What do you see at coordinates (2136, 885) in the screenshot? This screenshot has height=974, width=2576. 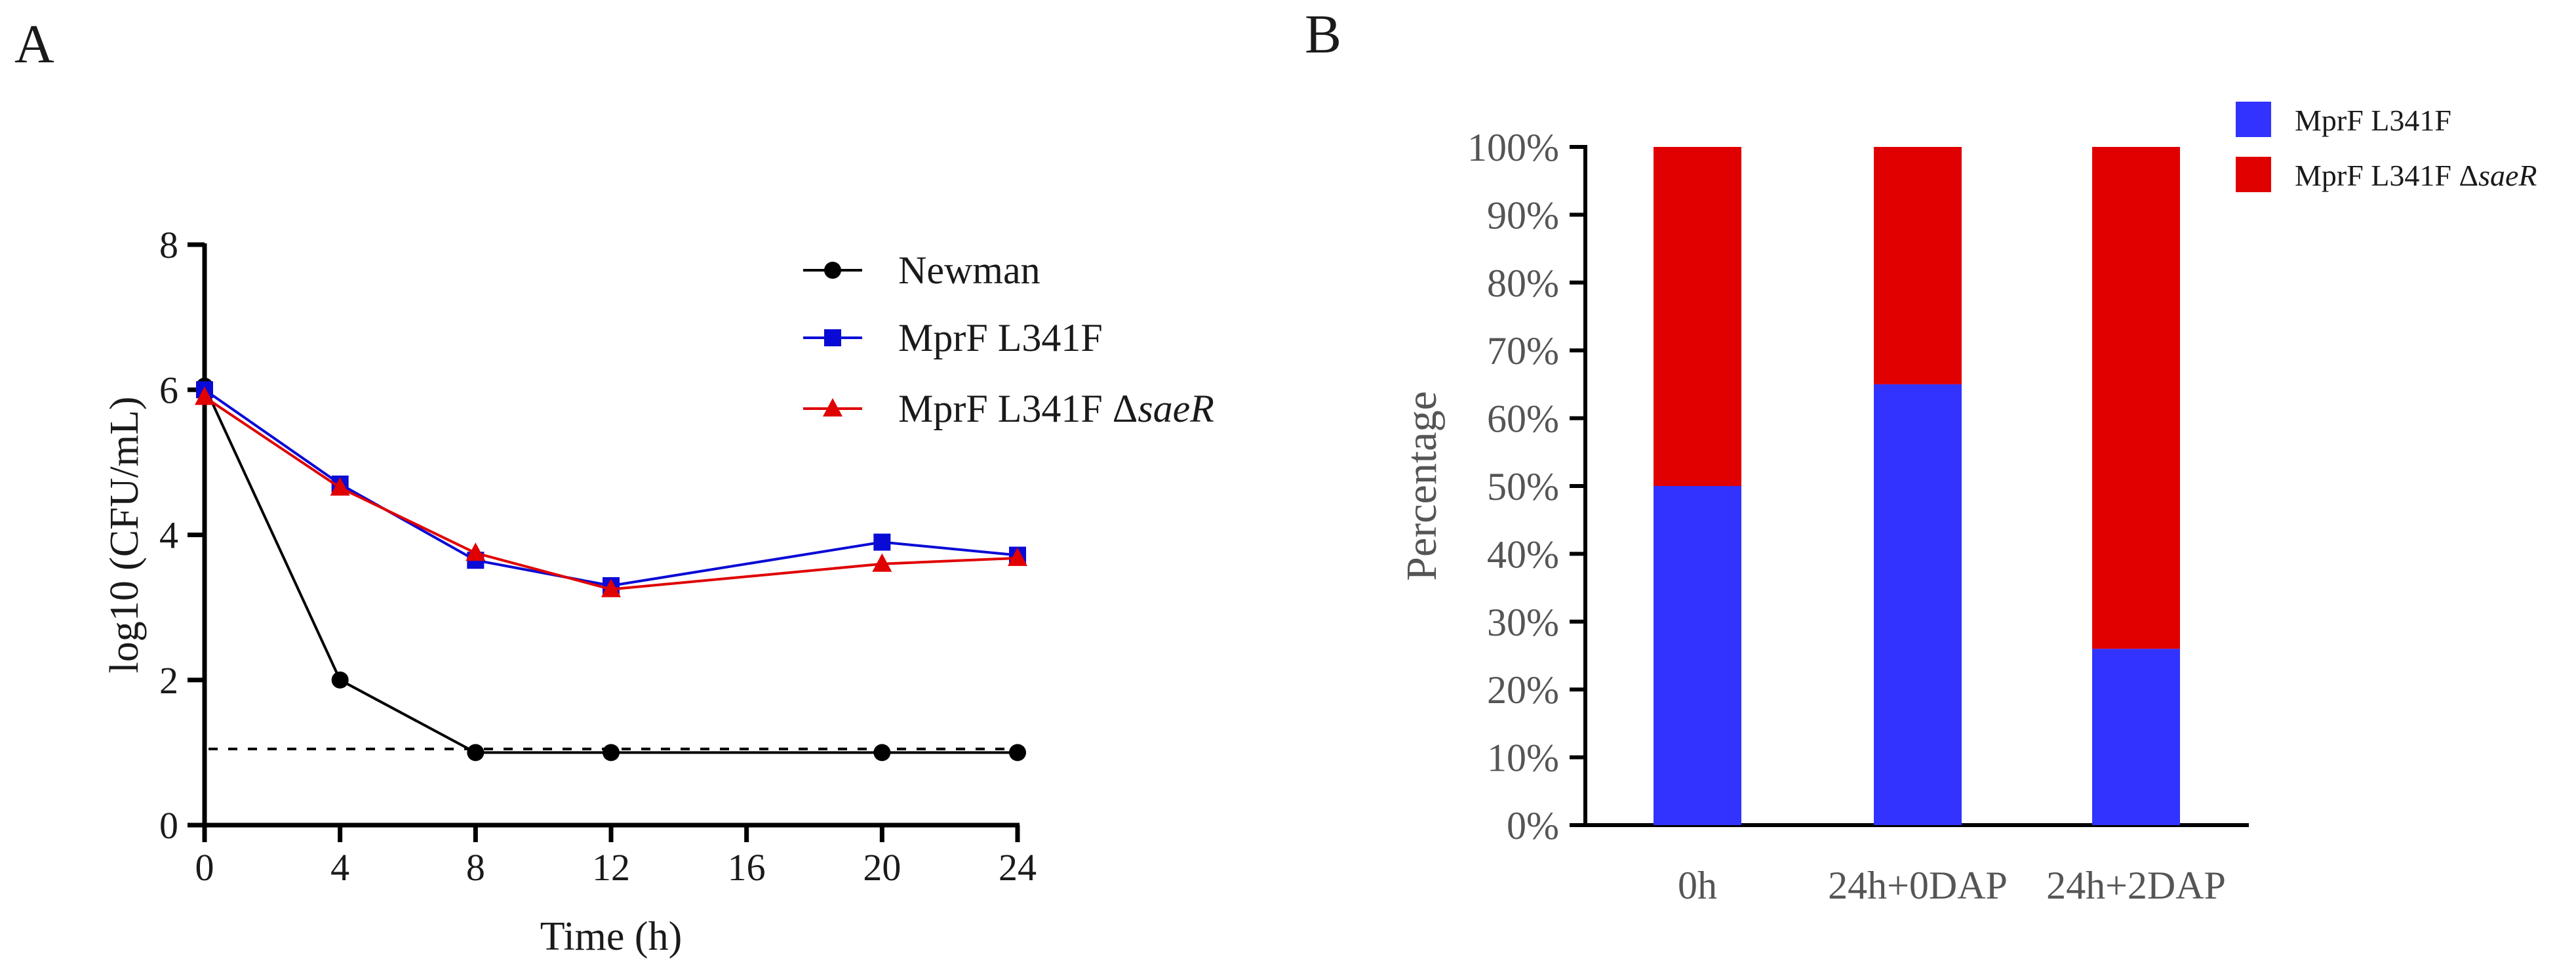 I see `x-tick-label-b: 24h+2DAP` at bounding box center [2136, 885].